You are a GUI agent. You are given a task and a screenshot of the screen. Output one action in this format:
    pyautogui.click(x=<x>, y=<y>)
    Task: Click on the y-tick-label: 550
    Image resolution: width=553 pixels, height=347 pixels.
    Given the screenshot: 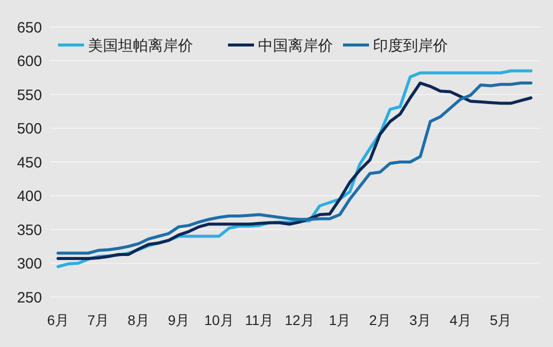 What is the action you would take?
    pyautogui.click(x=29, y=95)
    